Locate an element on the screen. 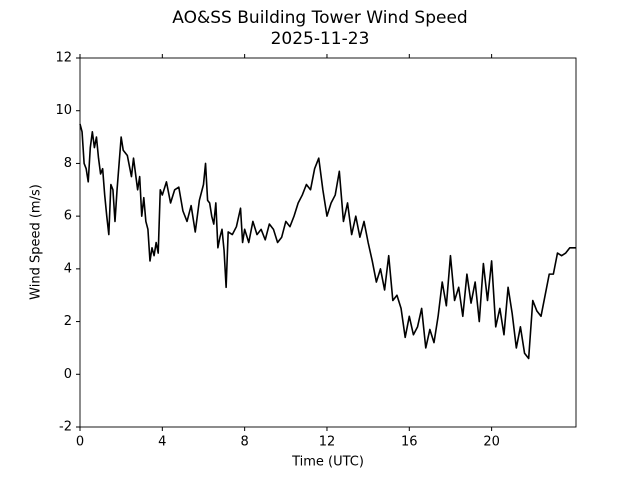  x-tick-label: 0 is located at coordinates (80, 442).